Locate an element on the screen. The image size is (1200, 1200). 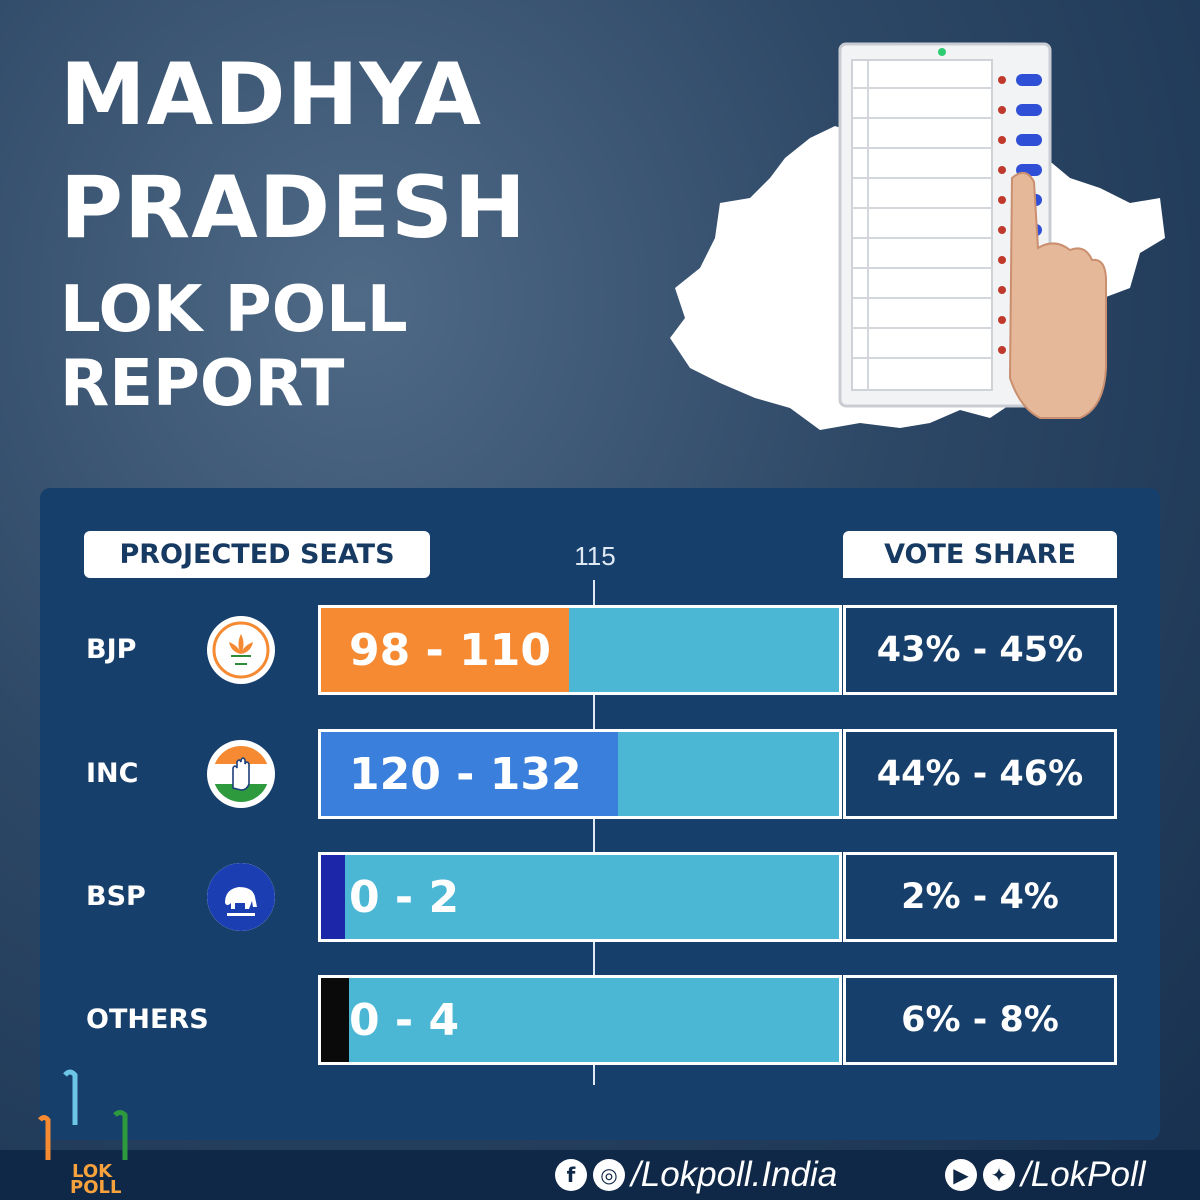
party-name-others: OTHERS is located at coordinates (147, 1019).